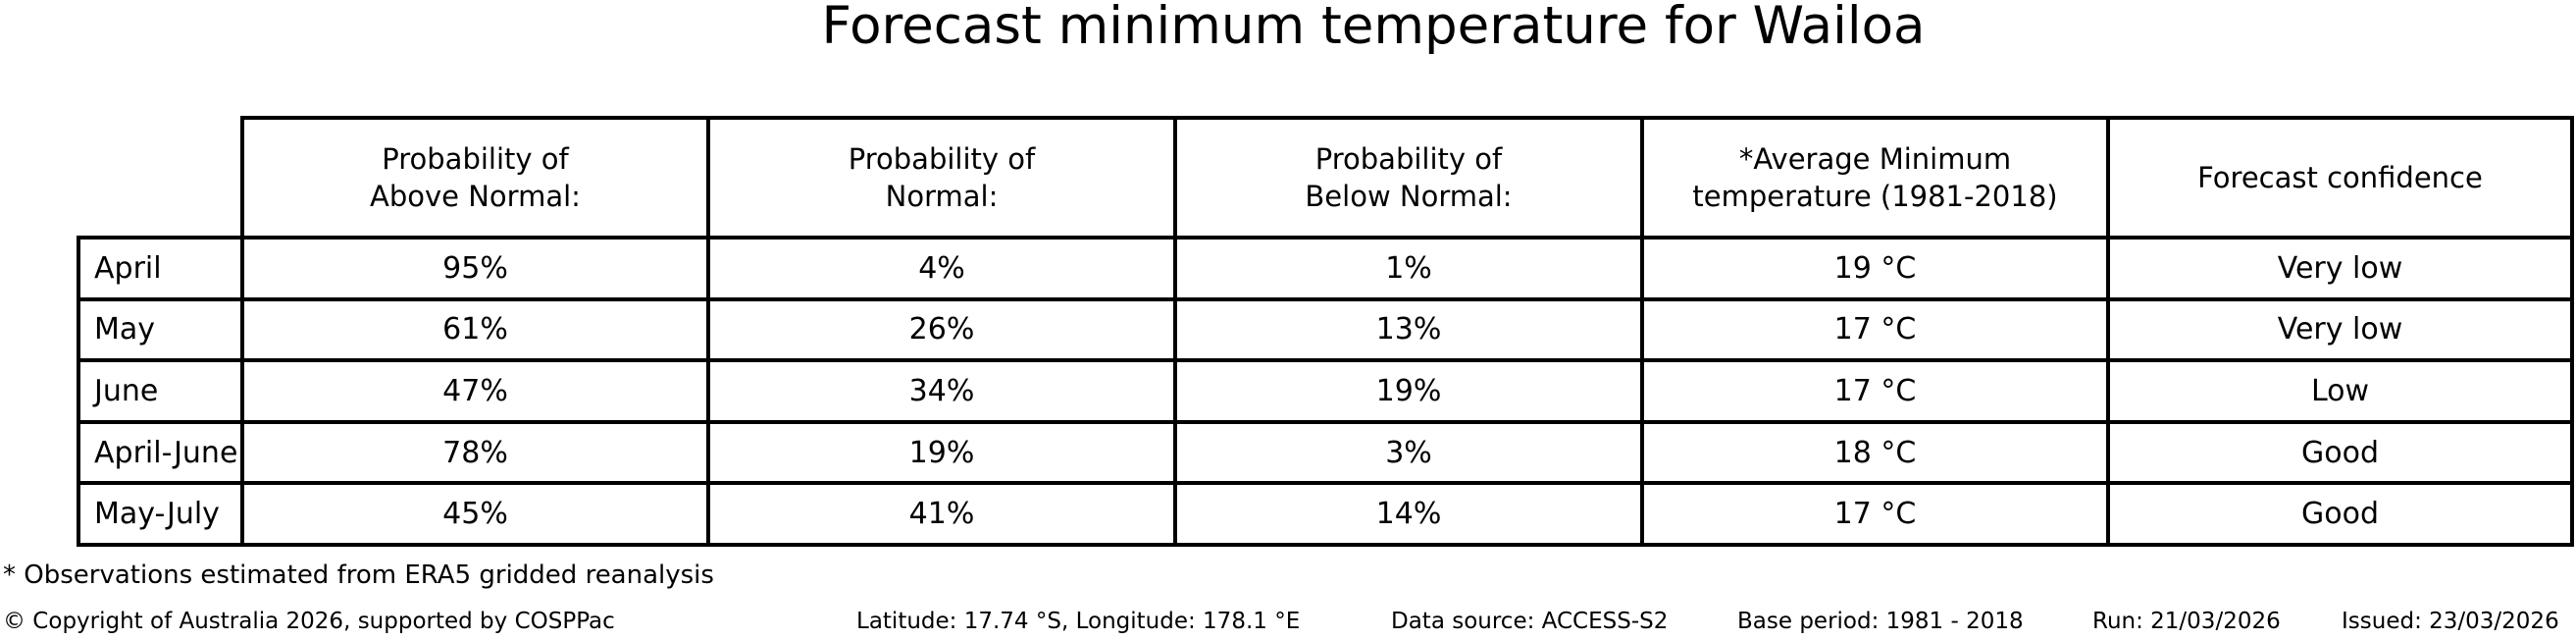  Describe the element at coordinates (1078, 621) in the screenshot. I see `location-coordinates-text: Latitude: 17.74 °S, Longitude: 178.1 °E` at that location.